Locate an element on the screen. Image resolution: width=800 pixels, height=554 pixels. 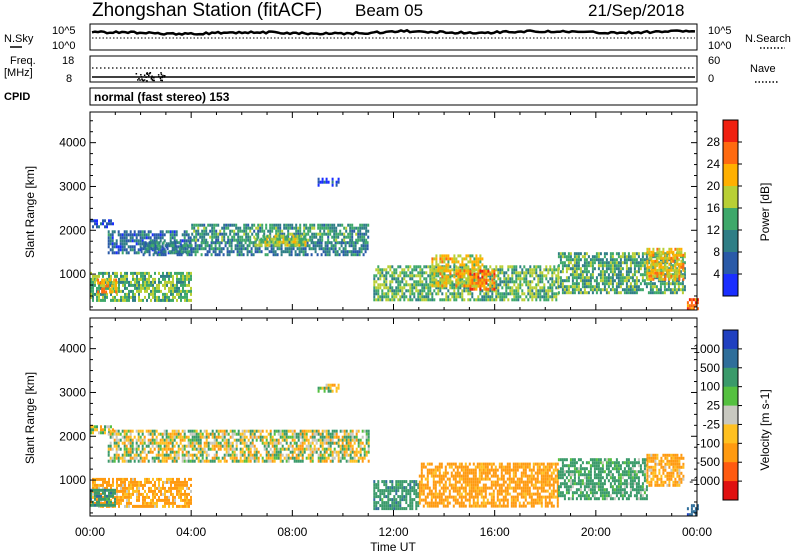
freq-dot is located at coordinates (149, 75).